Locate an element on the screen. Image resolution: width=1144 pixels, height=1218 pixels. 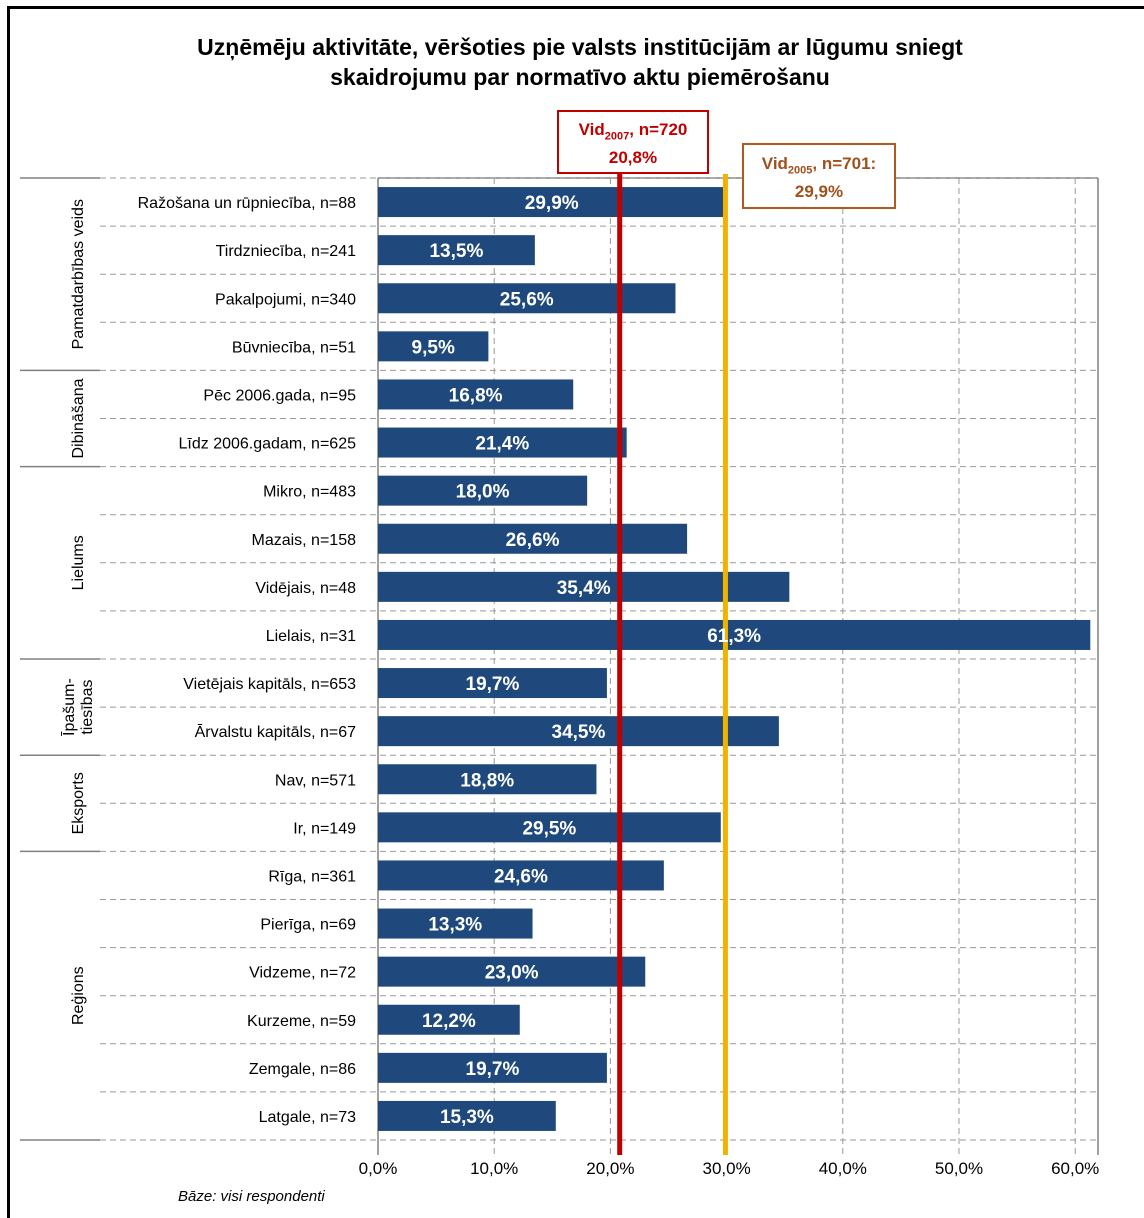
average-2007-title: Vid2007, n=720 is located at coordinates (633, 131).